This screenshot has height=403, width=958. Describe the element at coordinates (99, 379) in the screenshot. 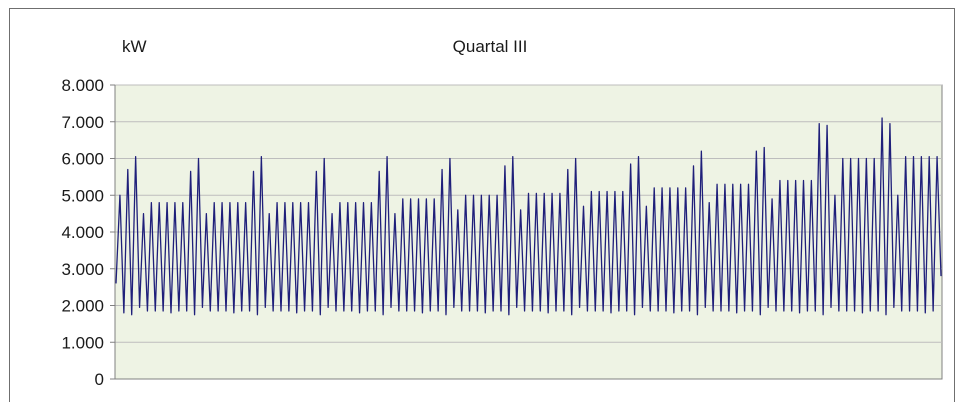

I see `y-tick-label: 0` at that location.